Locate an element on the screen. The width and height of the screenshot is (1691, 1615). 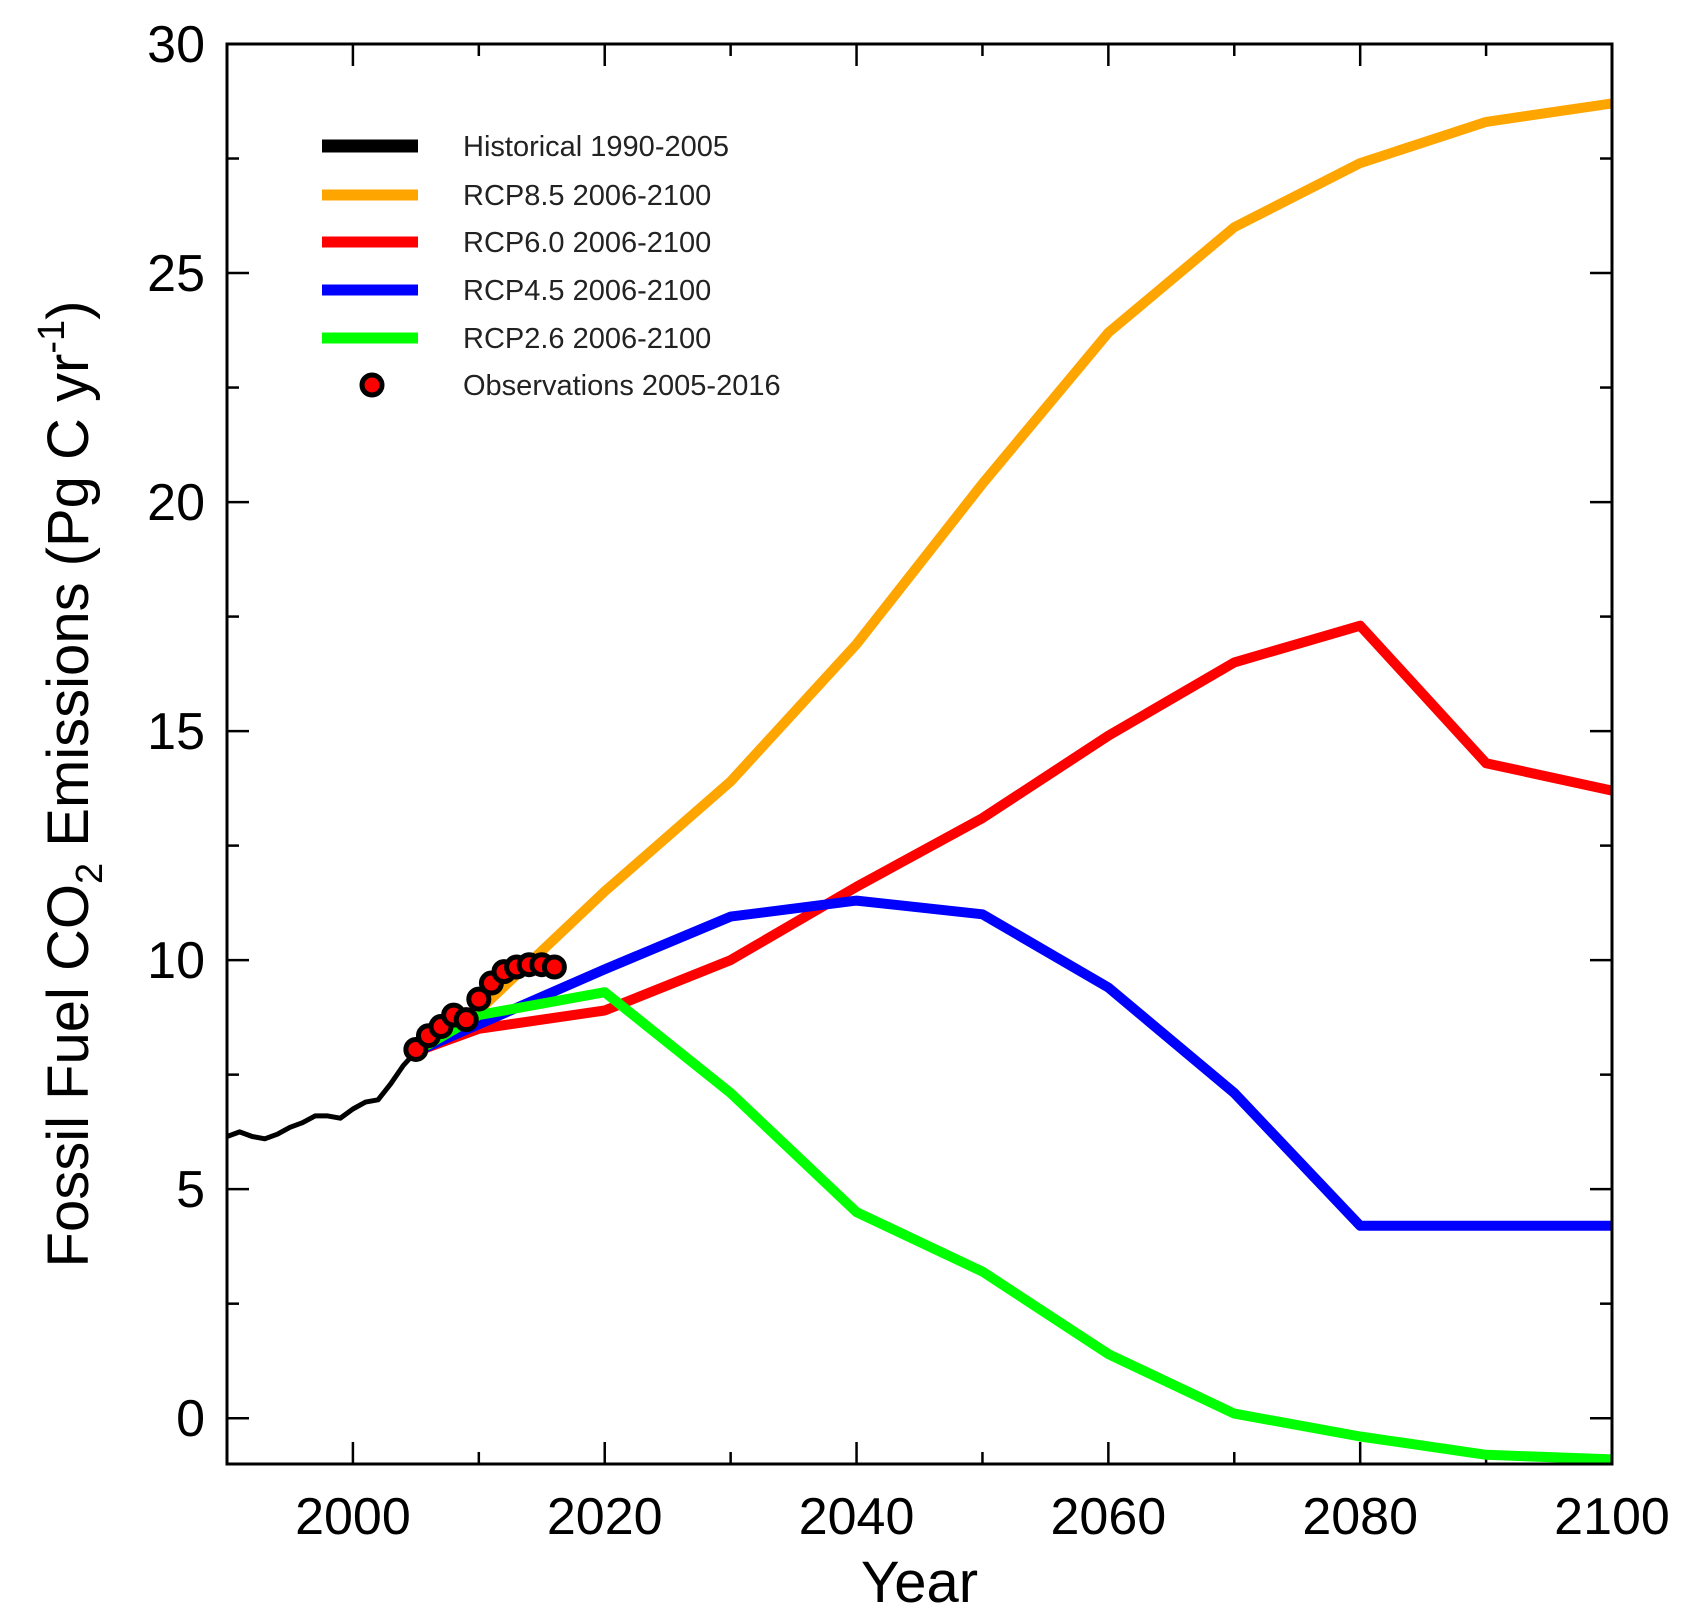
x-tick-label: 2080 is located at coordinates (1360, 1517).